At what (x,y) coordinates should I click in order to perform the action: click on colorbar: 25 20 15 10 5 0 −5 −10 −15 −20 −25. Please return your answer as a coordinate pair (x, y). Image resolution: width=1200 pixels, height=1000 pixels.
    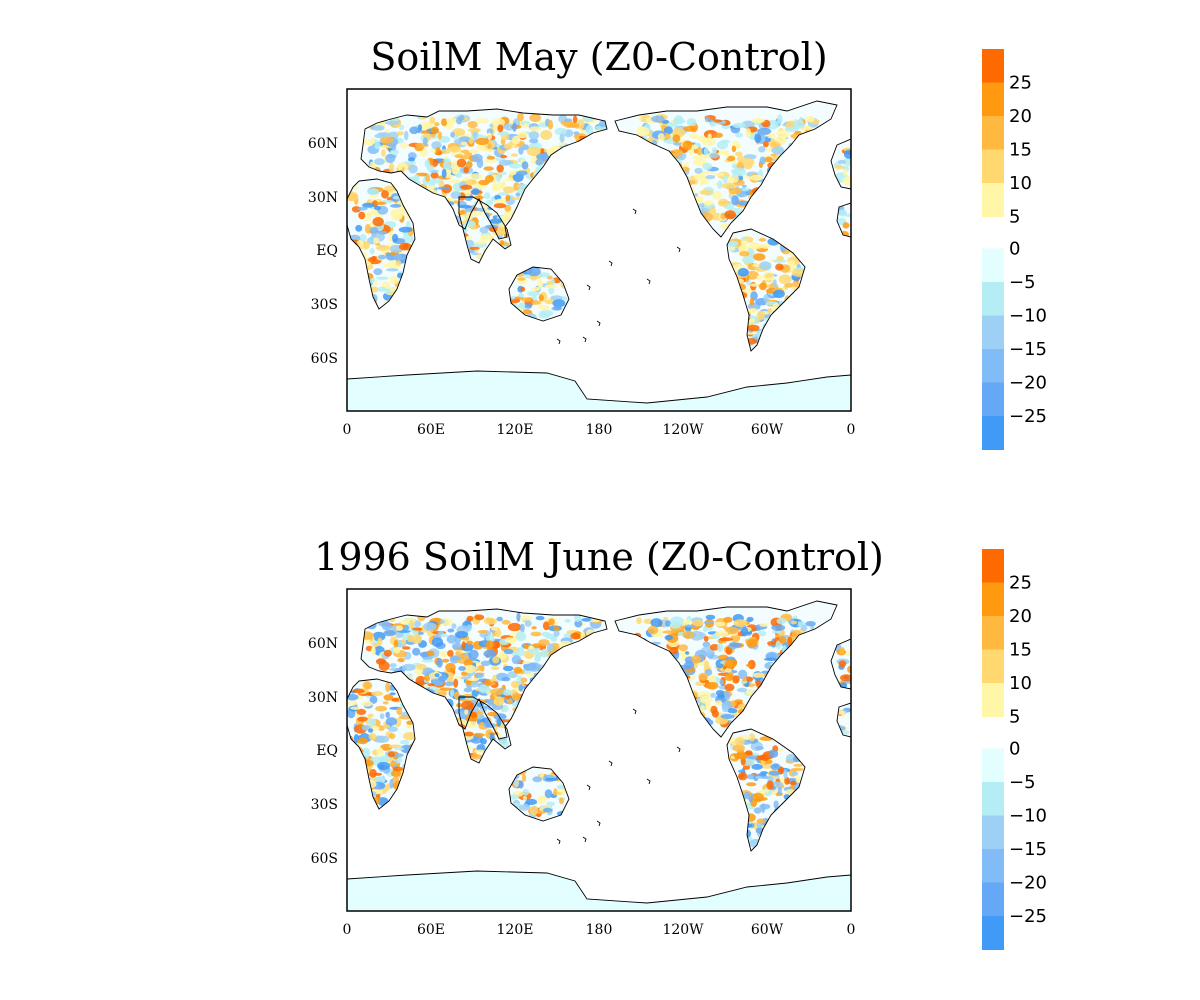
    Looking at the image, I should click on (1014, 249).